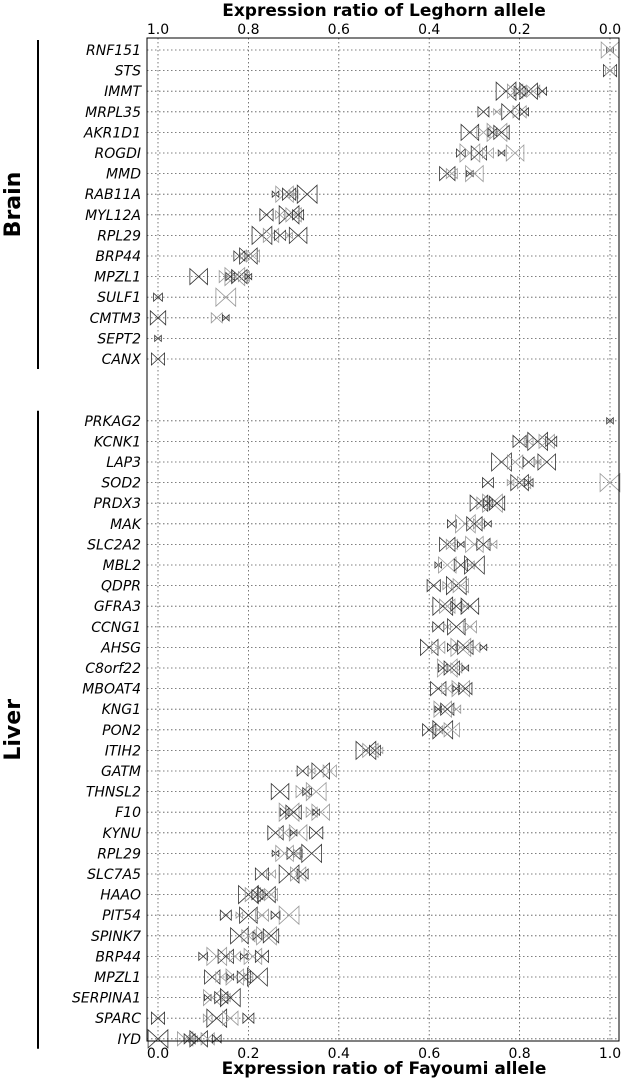 This screenshot has height=1081, width=625. What do you see at coordinates (20, 544) in the screenshot?
I see `group-brackets: Brain Liver` at bounding box center [20, 544].